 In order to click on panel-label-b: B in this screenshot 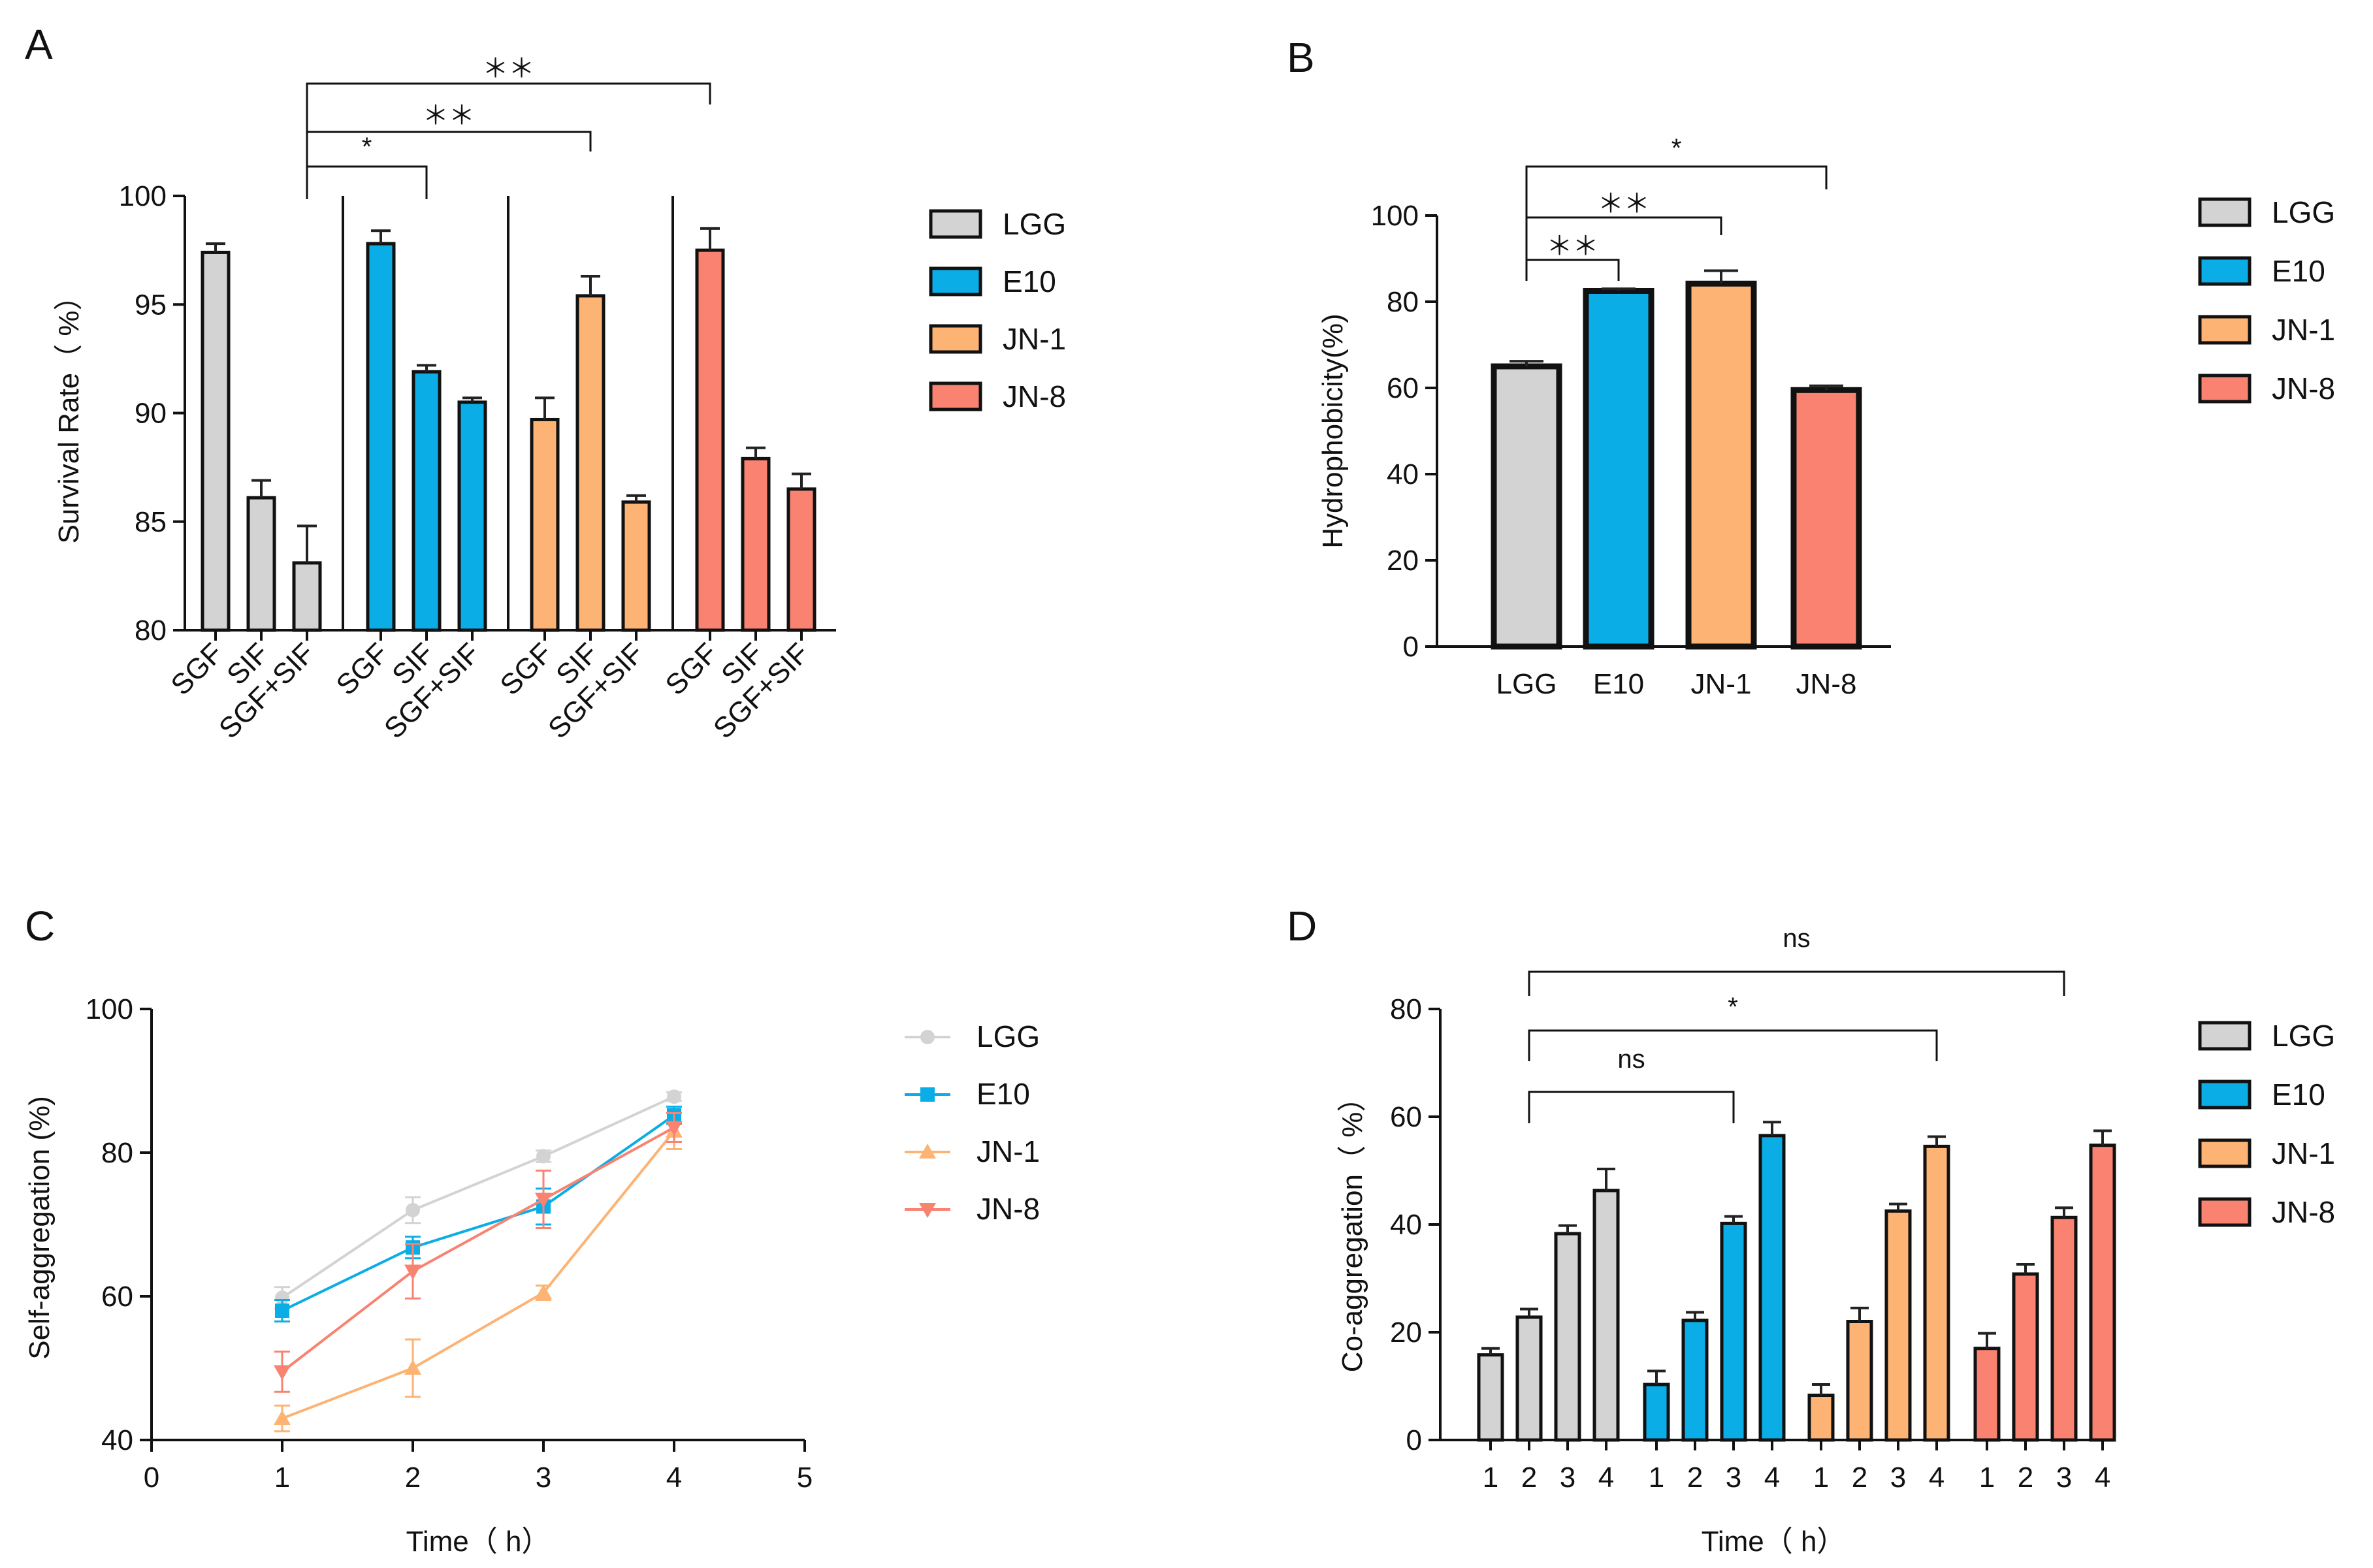, I will do `click(1301, 57)`.